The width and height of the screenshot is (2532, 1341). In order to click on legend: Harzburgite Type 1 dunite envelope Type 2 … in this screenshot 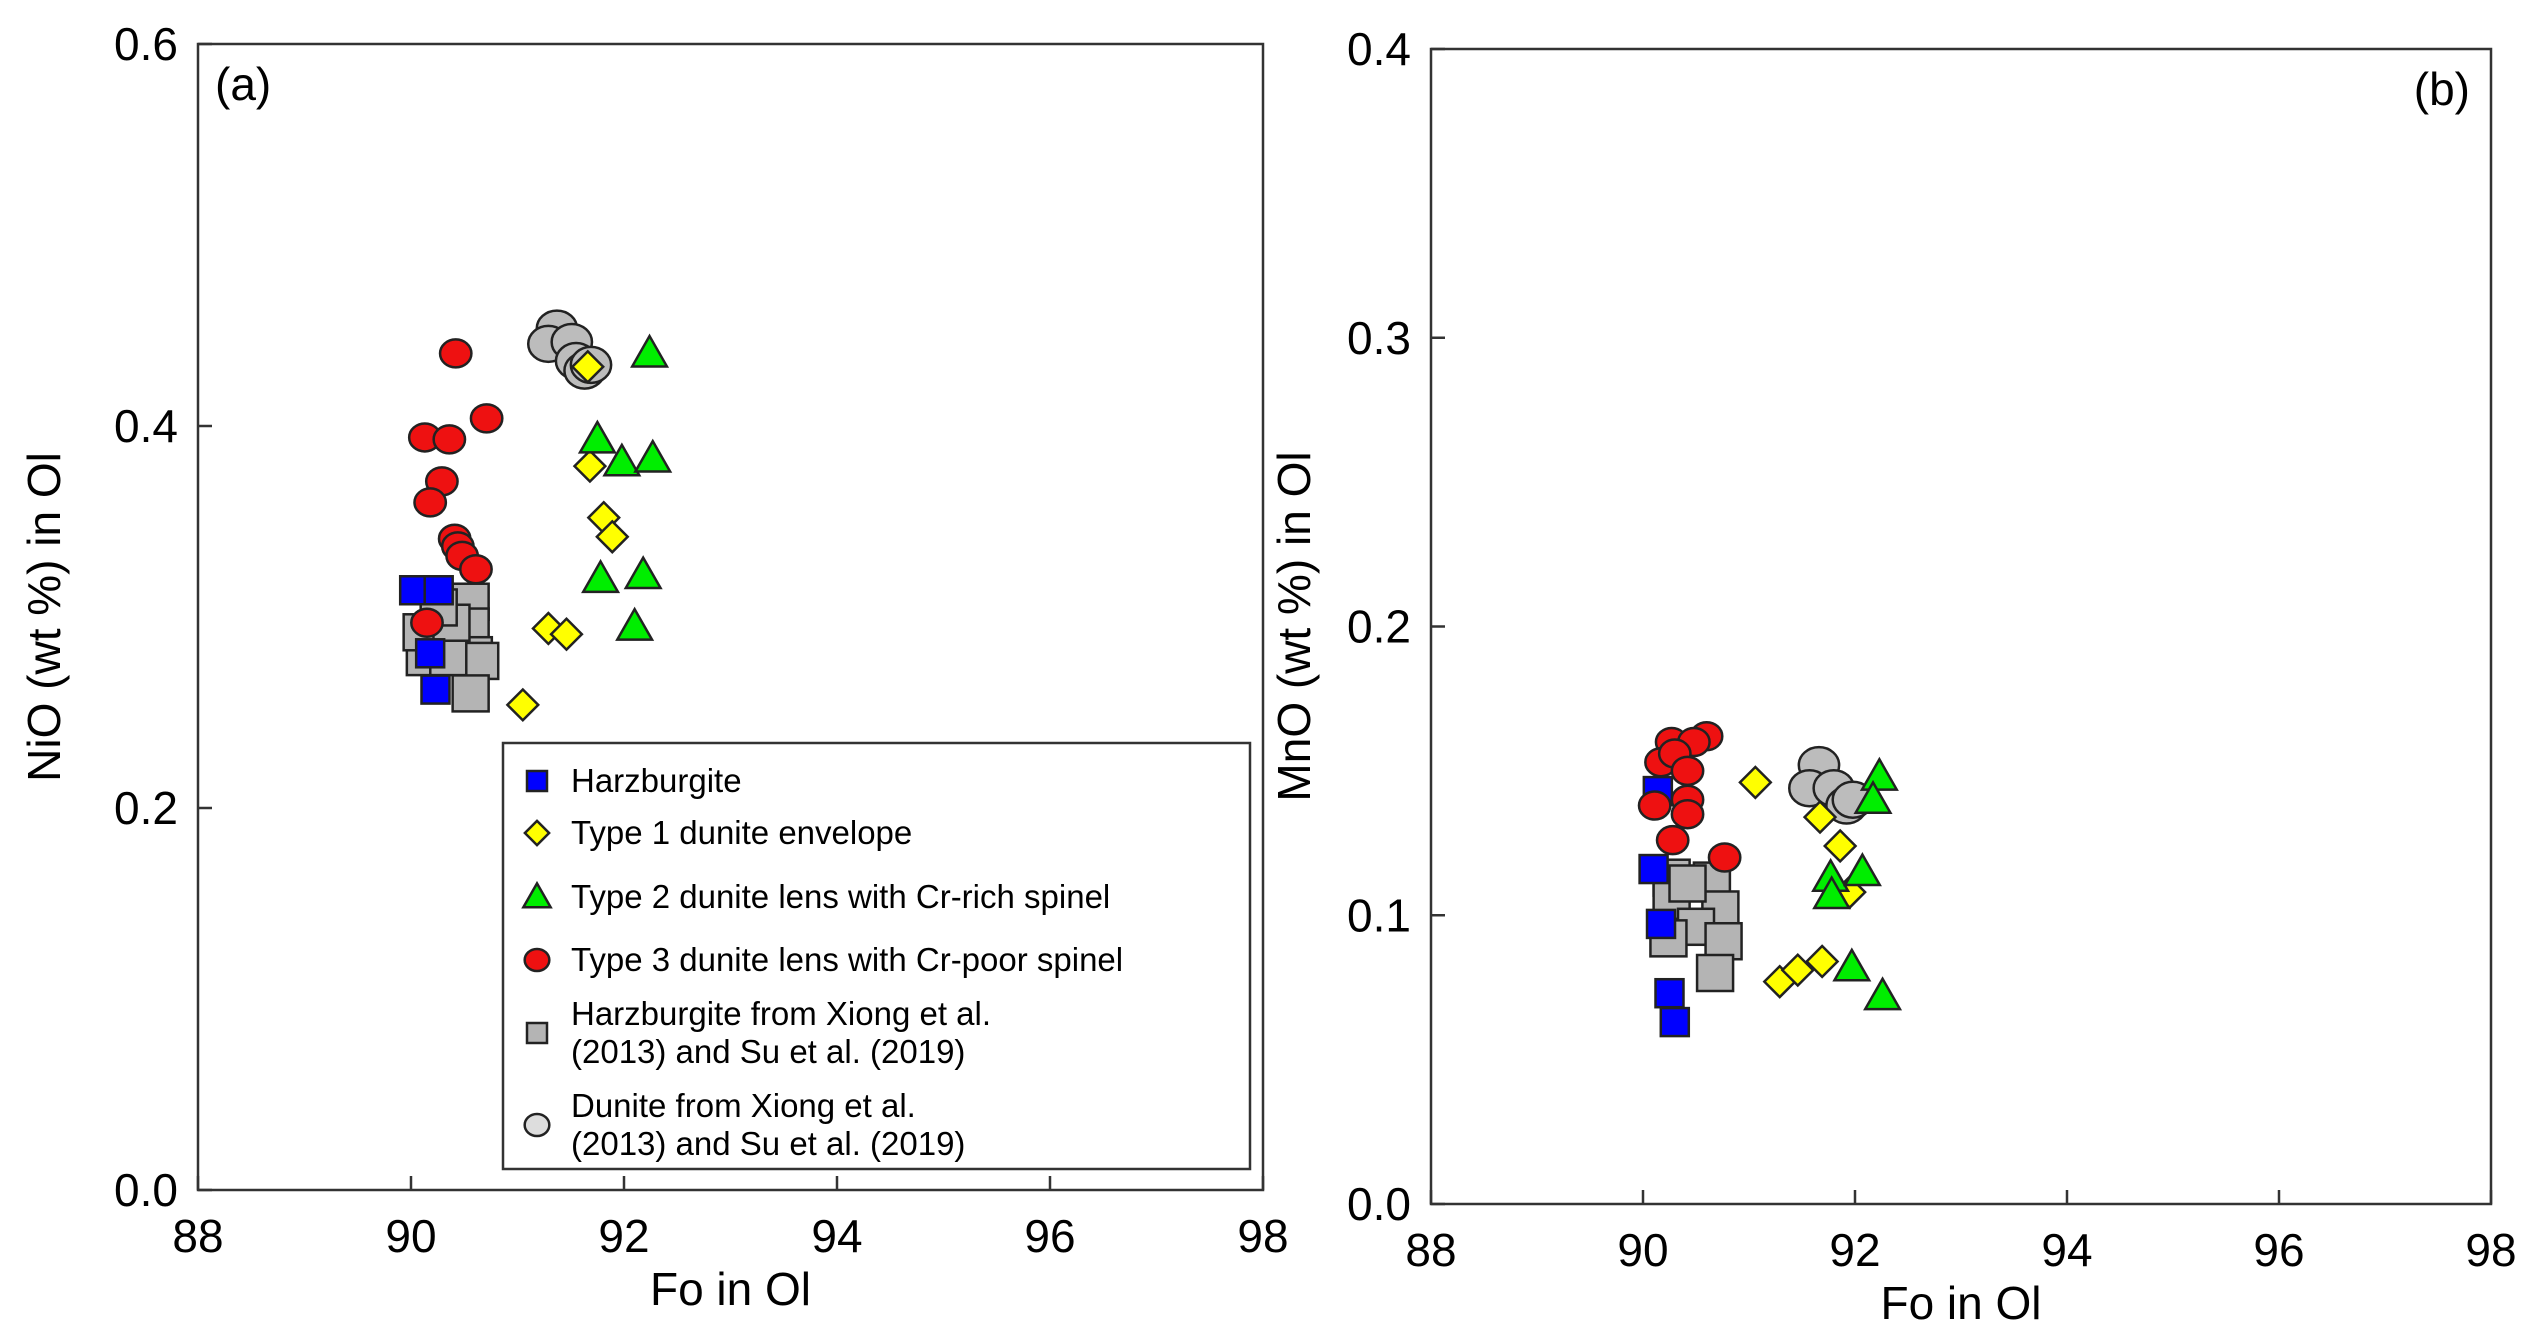, I will do `click(876, 956)`.